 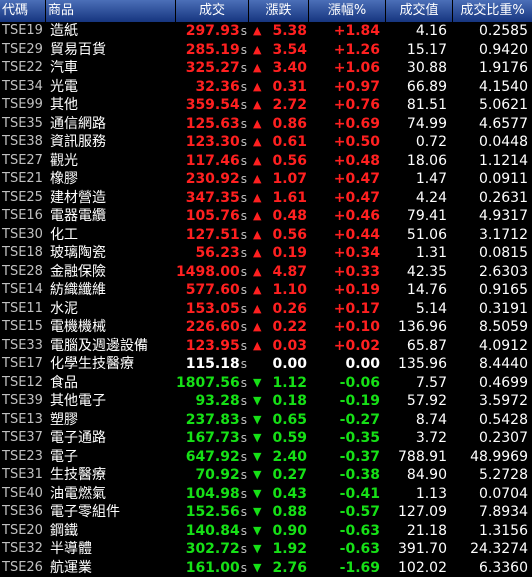 I want to click on header-name: 商品, so click(x=111, y=11).